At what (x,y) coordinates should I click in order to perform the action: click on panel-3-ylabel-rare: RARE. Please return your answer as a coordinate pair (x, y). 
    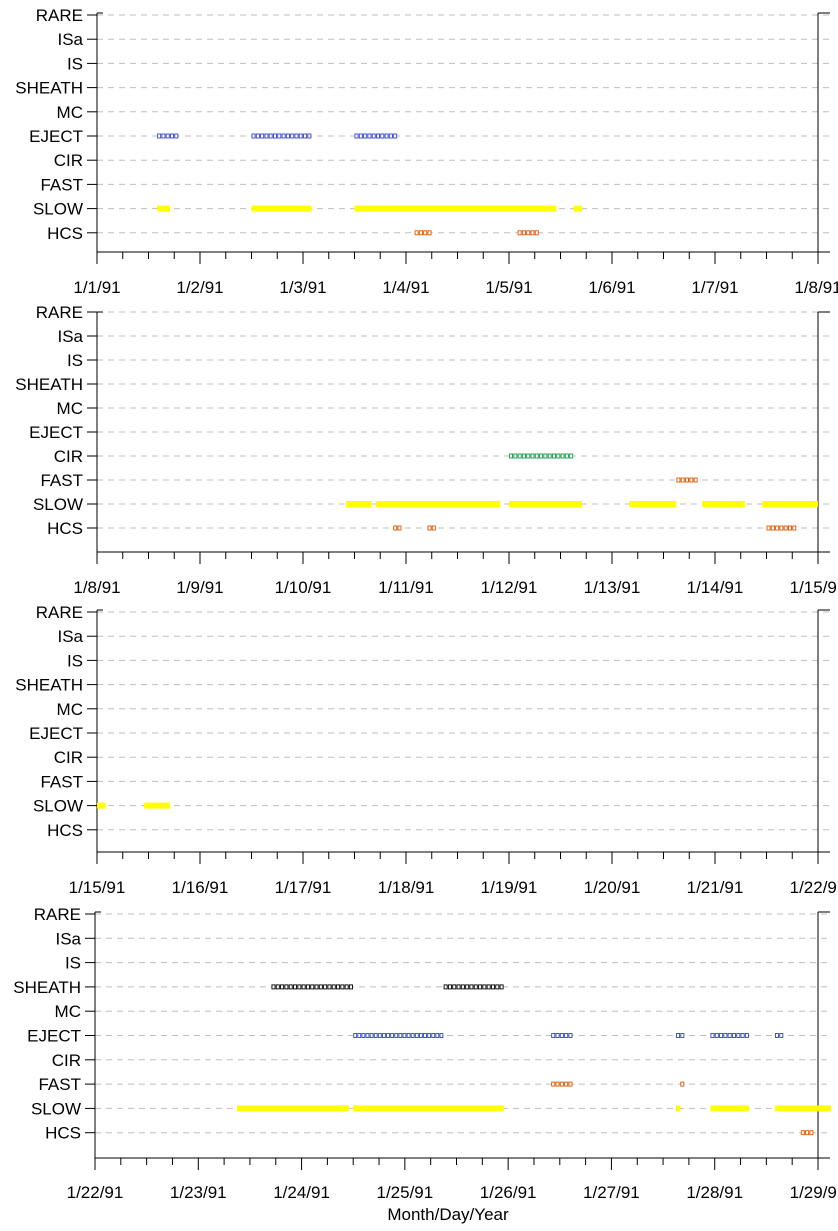
    Looking at the image, I should click on (59, 612).